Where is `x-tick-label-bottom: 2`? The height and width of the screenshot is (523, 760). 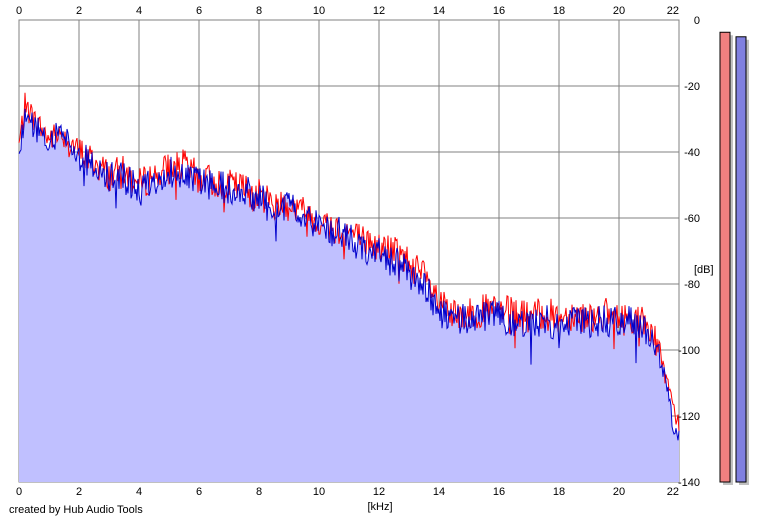 x-tick-label-bottom: 2 is located at coordinates (79, 492).